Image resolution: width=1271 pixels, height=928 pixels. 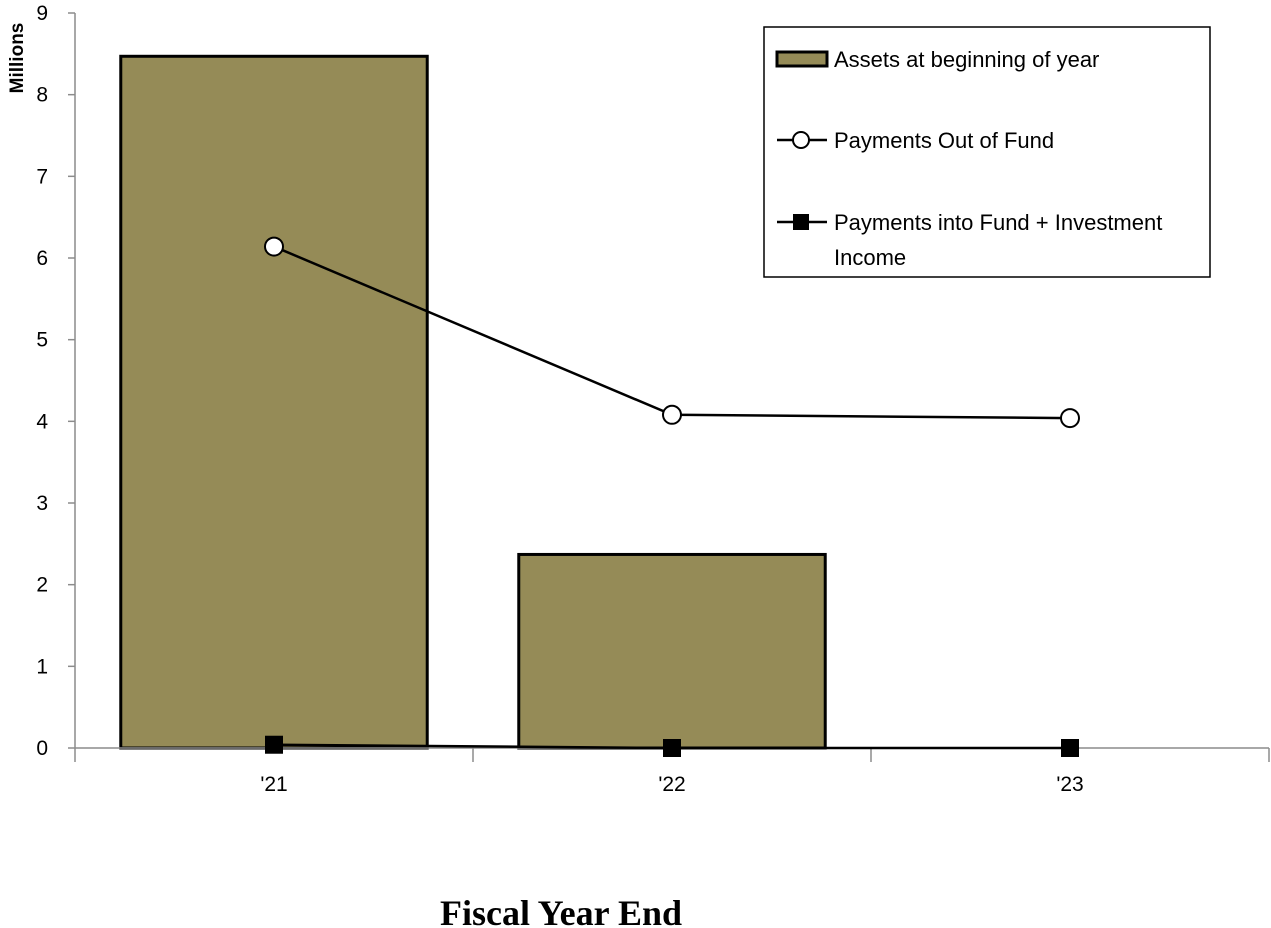 I want to click on legend-box, so click(x=987, y=152).